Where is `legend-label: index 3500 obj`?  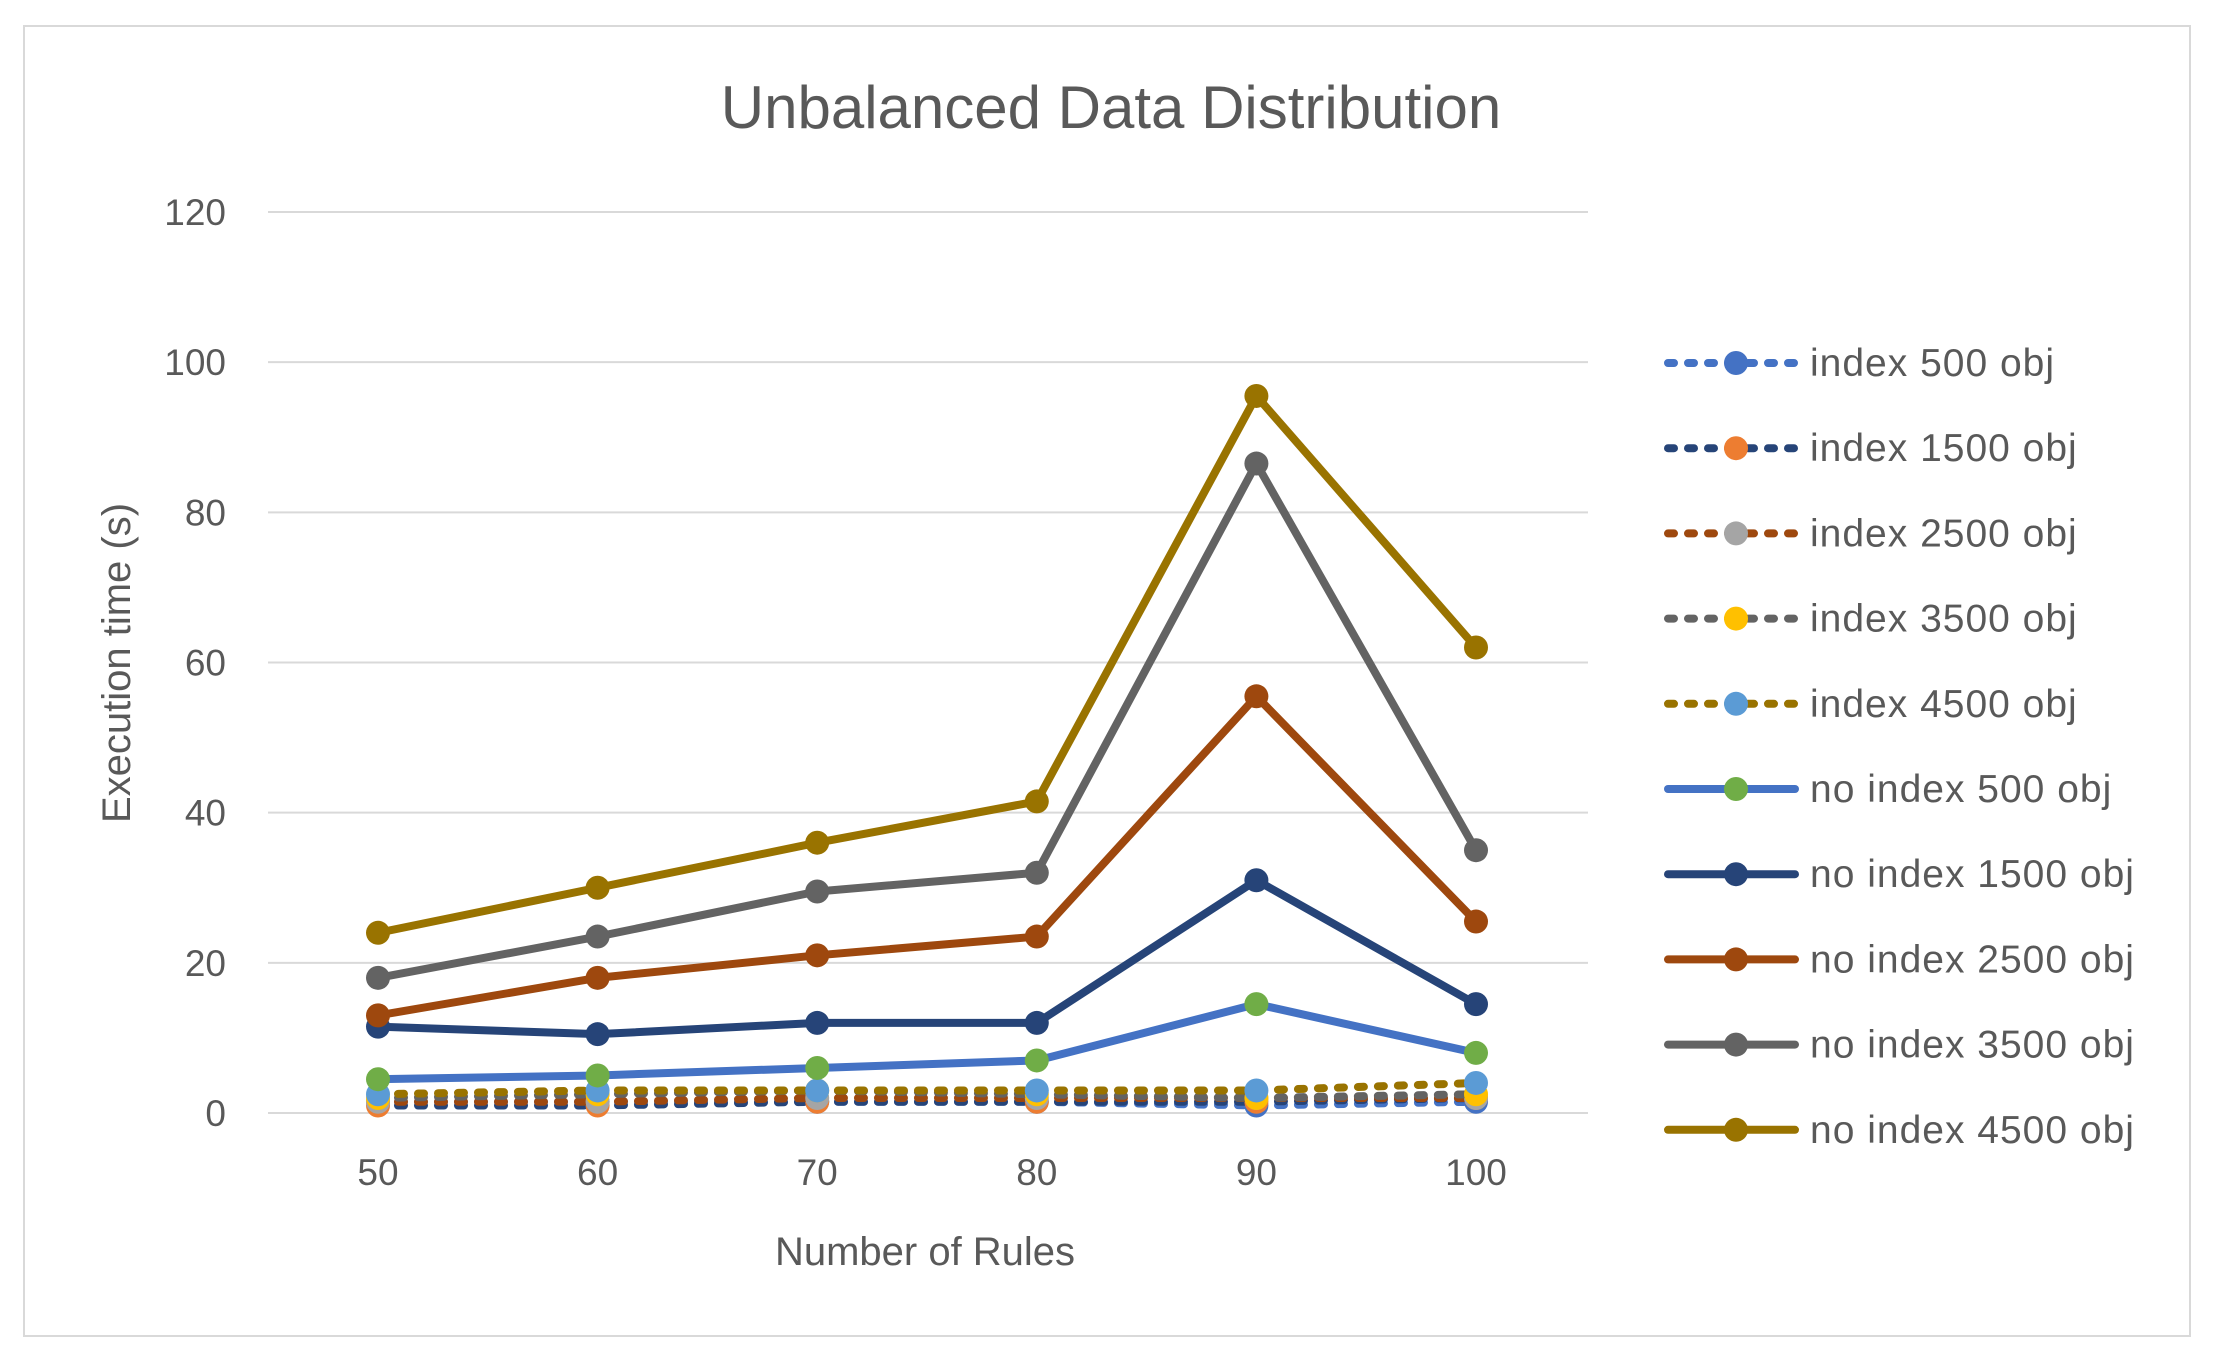
legend-label: index 3500 obj is located at coordinates (1944, 619).